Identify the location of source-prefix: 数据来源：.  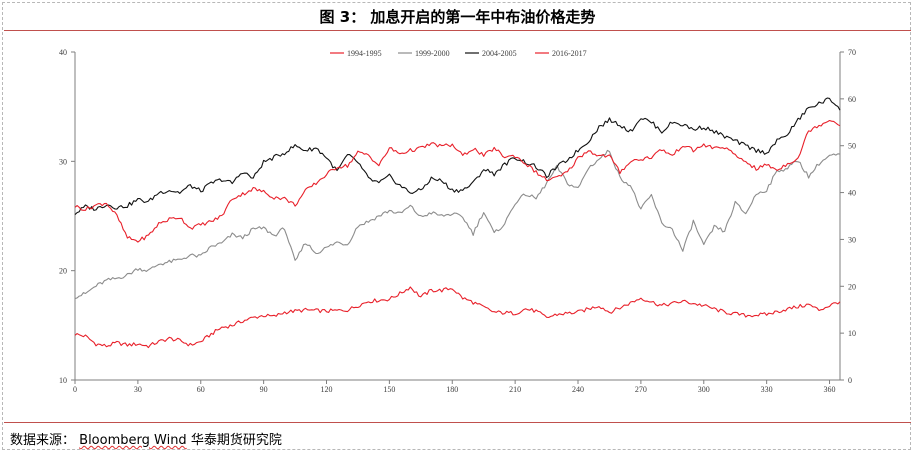
(43, 440).